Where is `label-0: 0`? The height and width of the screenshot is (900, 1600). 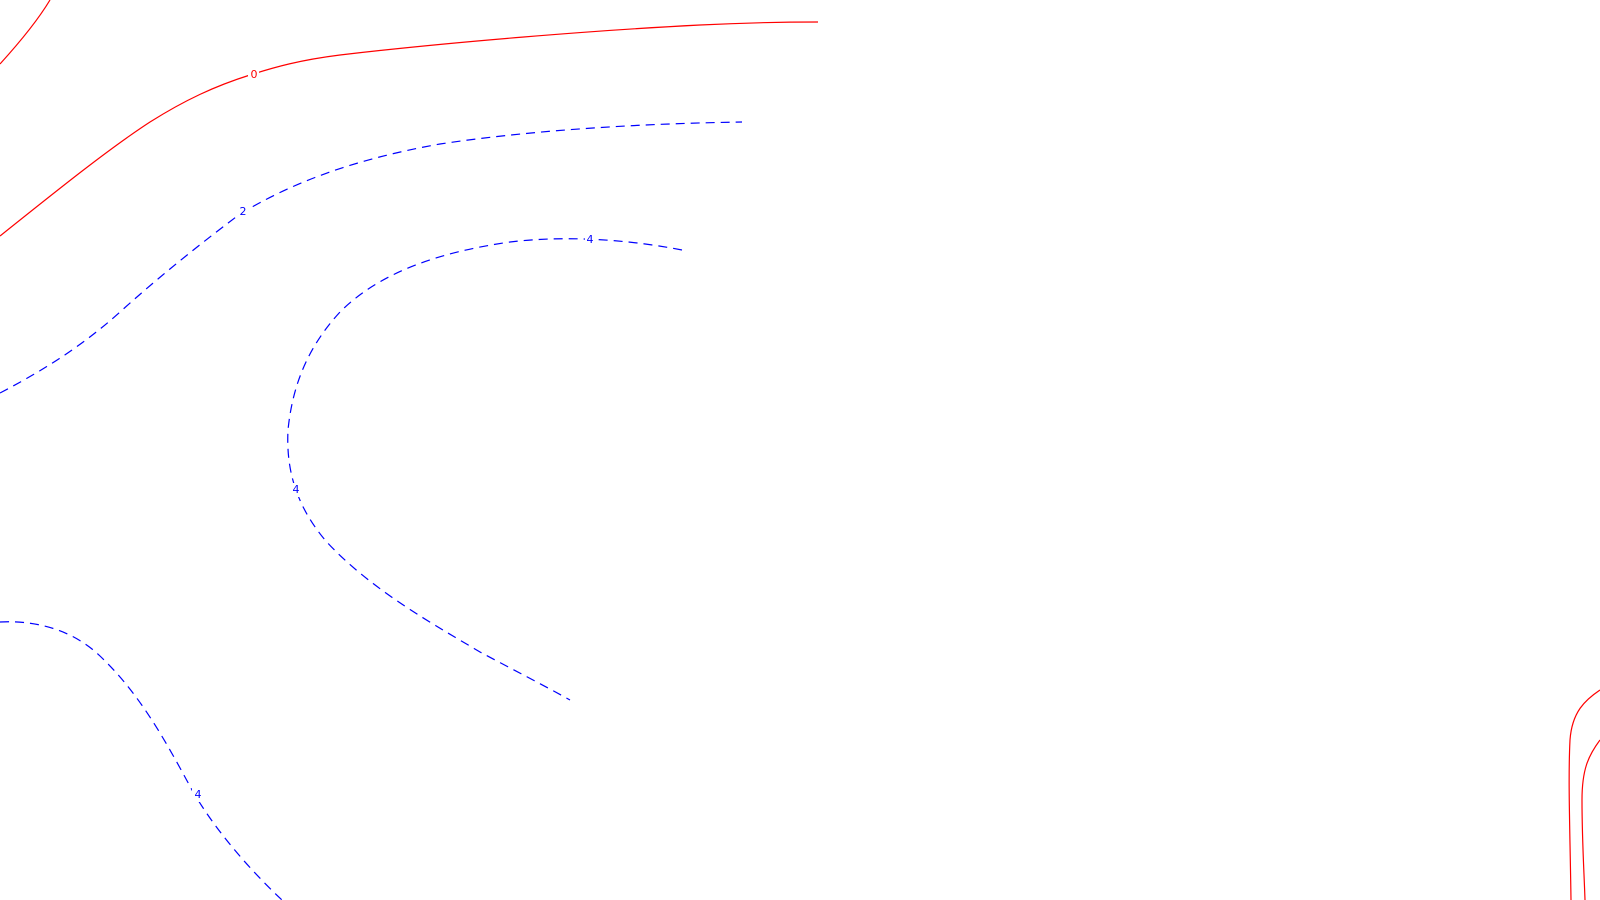
label-0: 0 is located at coordinates (254, 74).